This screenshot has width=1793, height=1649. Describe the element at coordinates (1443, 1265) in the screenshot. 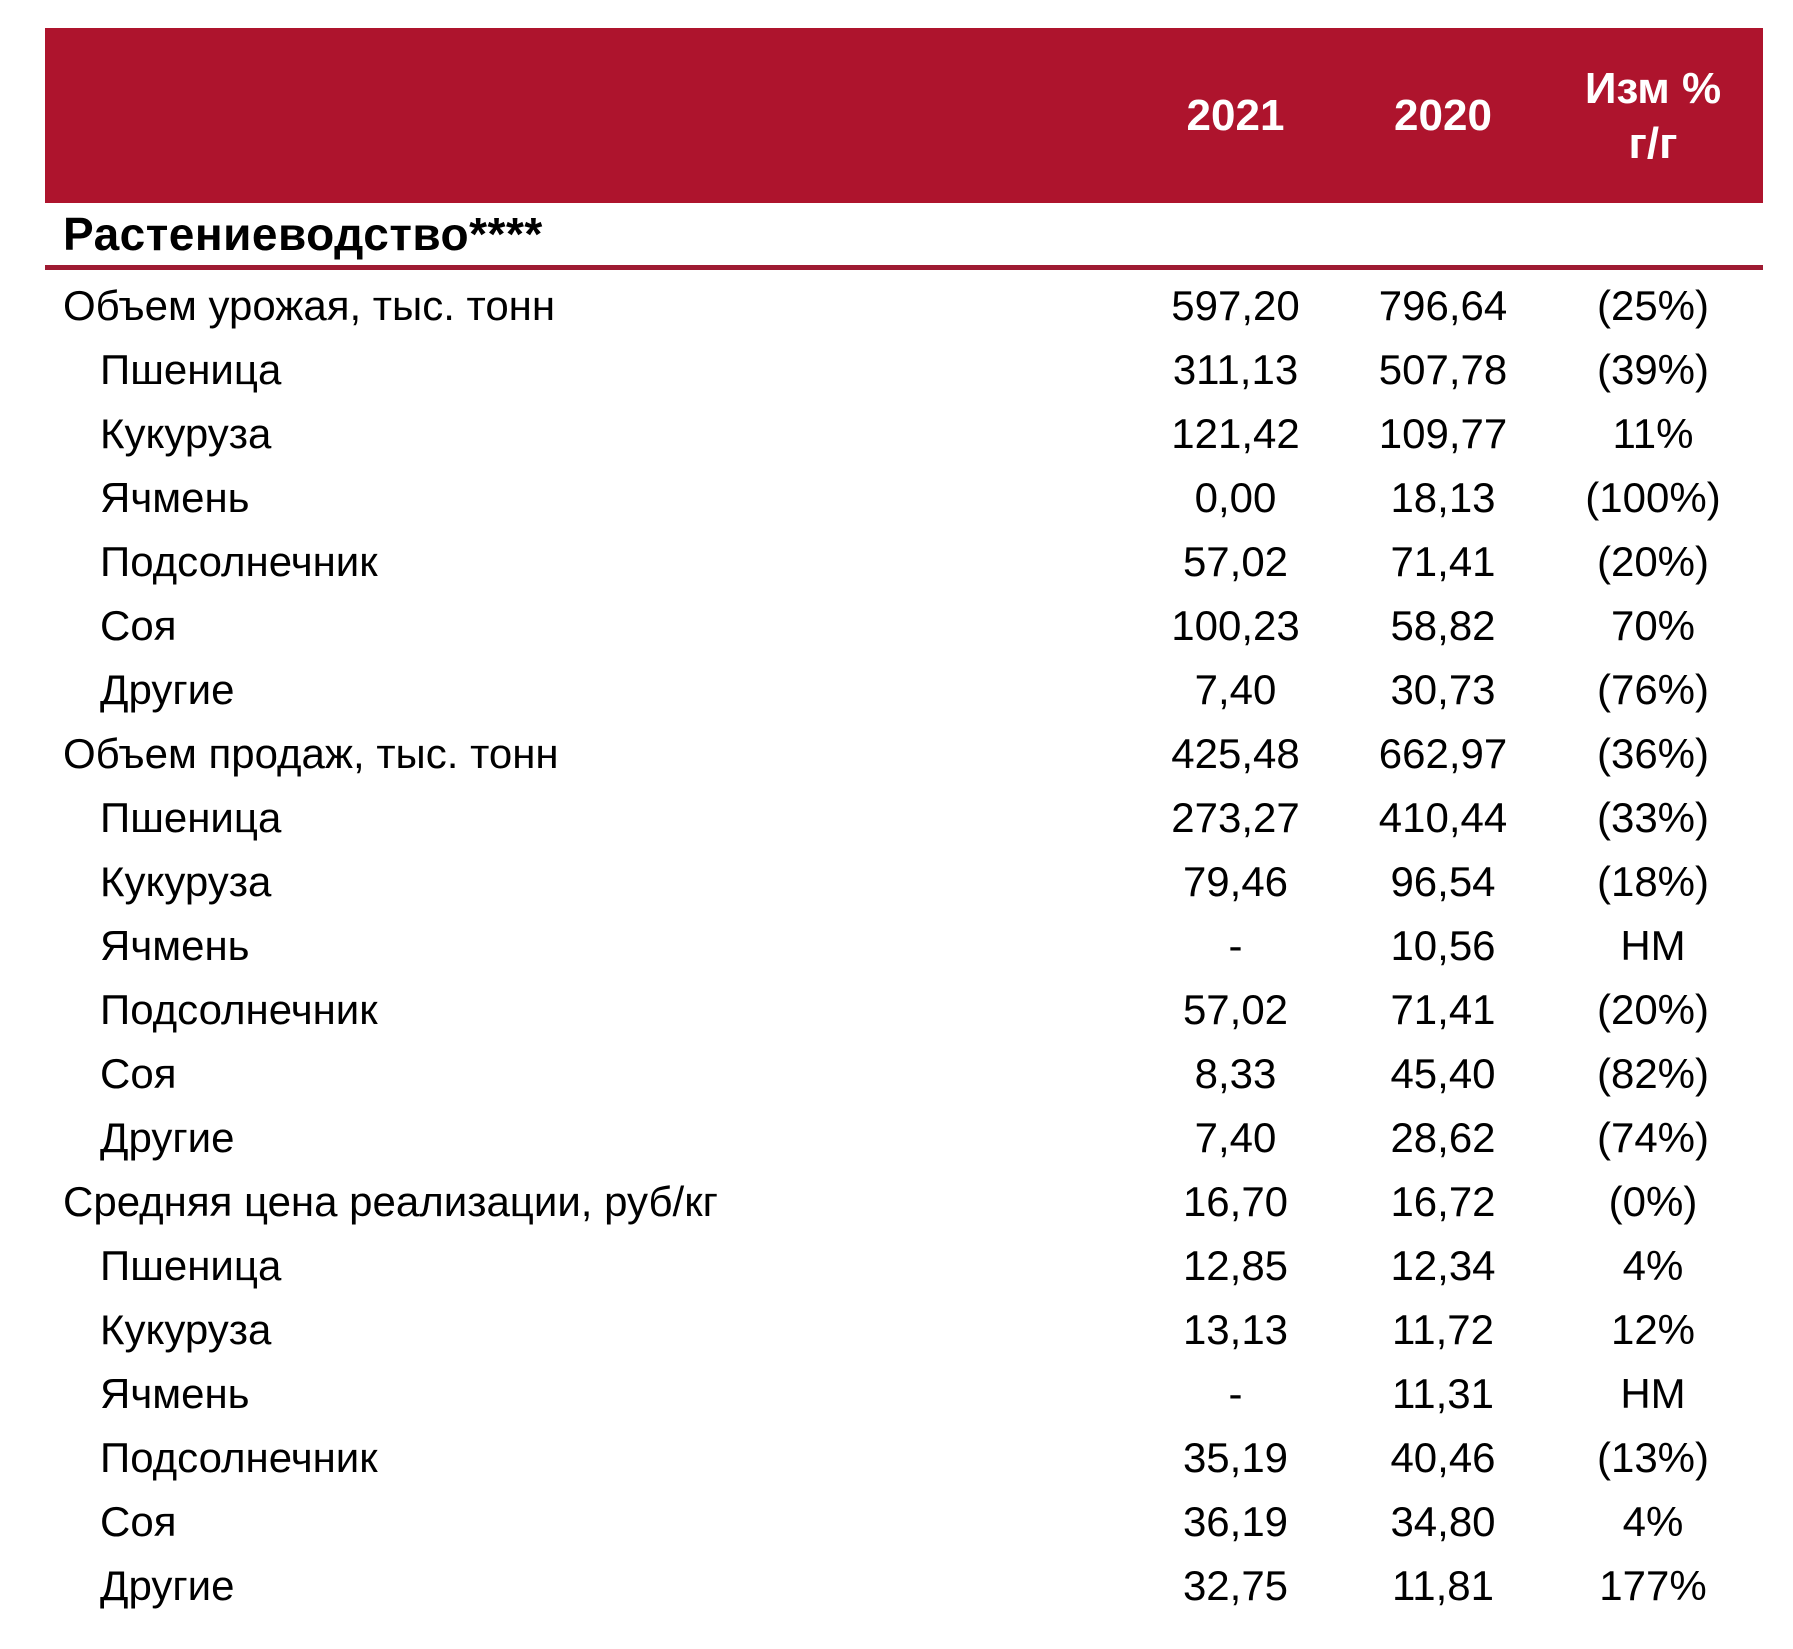

I see `cell-2020: 12,34` at that location.